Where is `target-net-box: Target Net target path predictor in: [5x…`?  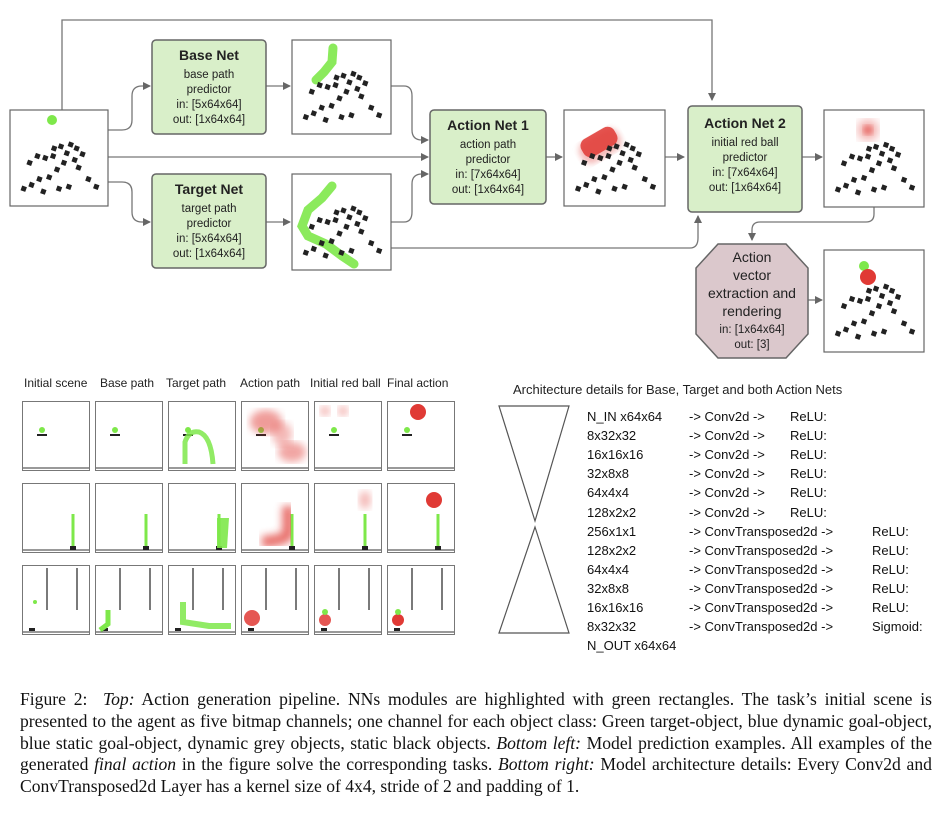 target-net-box: Target Net target path predictor in: [5x… is located at coordinates (209, 221).